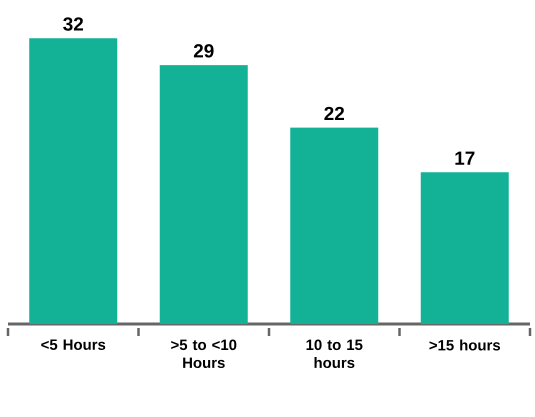 Image resolution: width=535 pixels, height=417 pixels. What do you see at coordinates (334, 113) in the screenshot?
I see `data-label: 22` at bounding box center [334, 113].